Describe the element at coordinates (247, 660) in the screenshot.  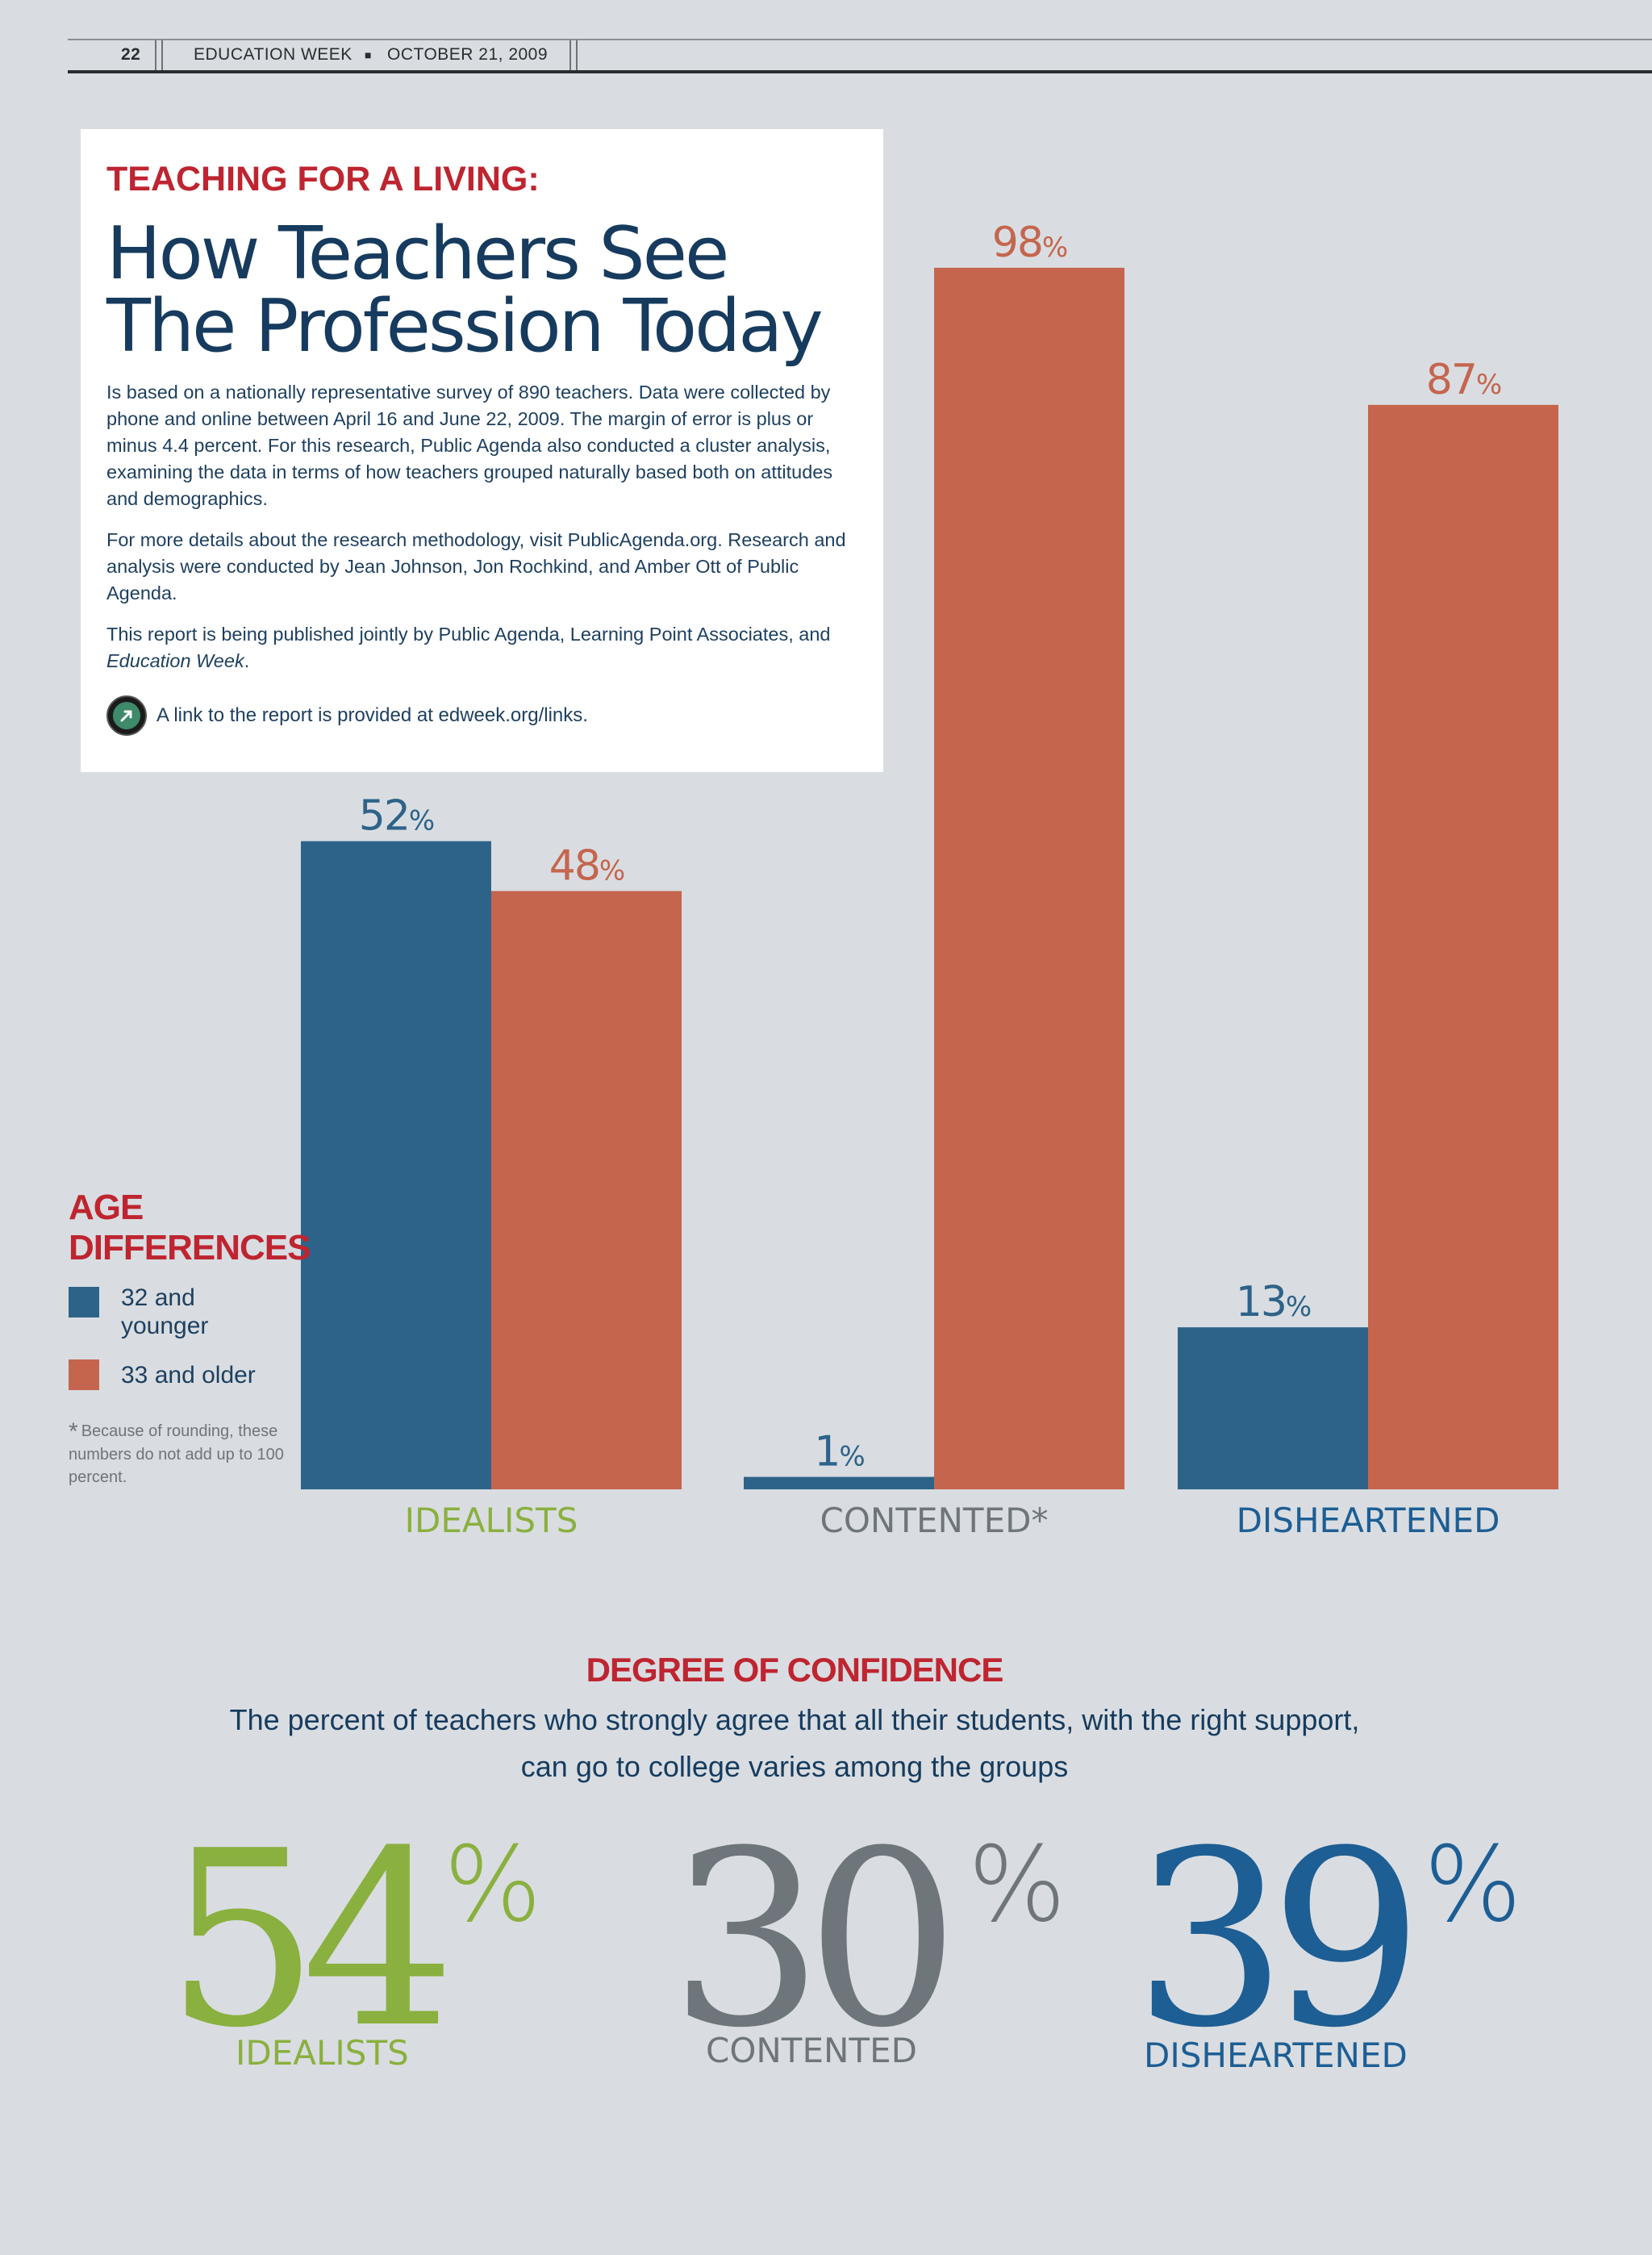
I see `publishers-end: .` at that location.